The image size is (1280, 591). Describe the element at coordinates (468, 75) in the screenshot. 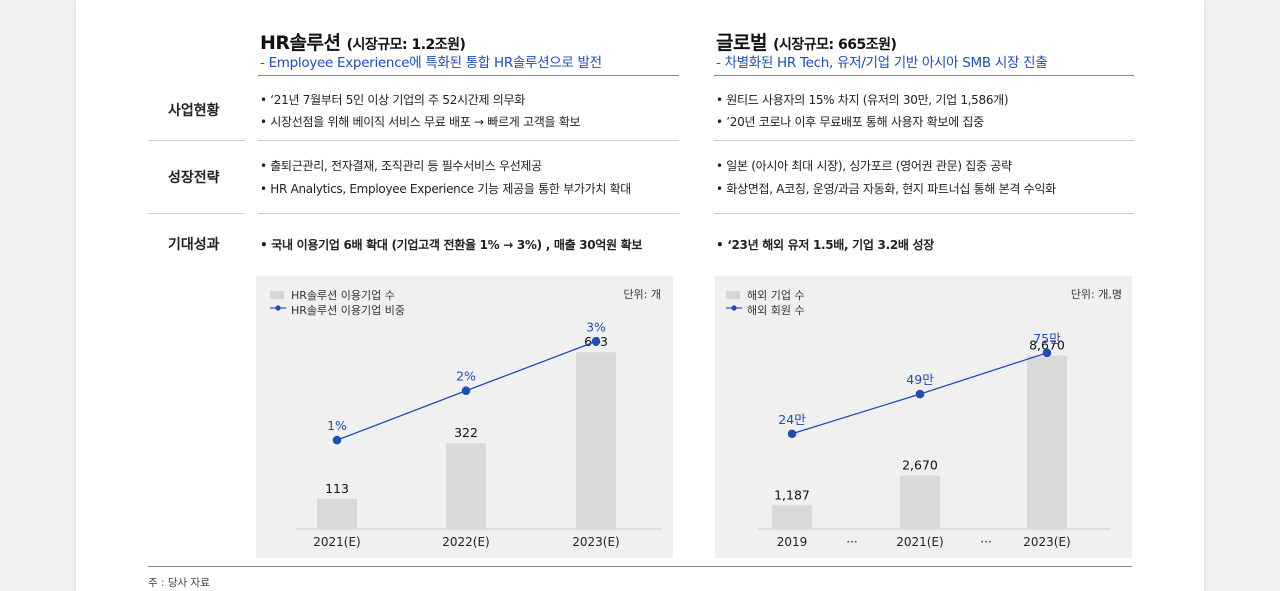

I see `left-header-divider` at that location.